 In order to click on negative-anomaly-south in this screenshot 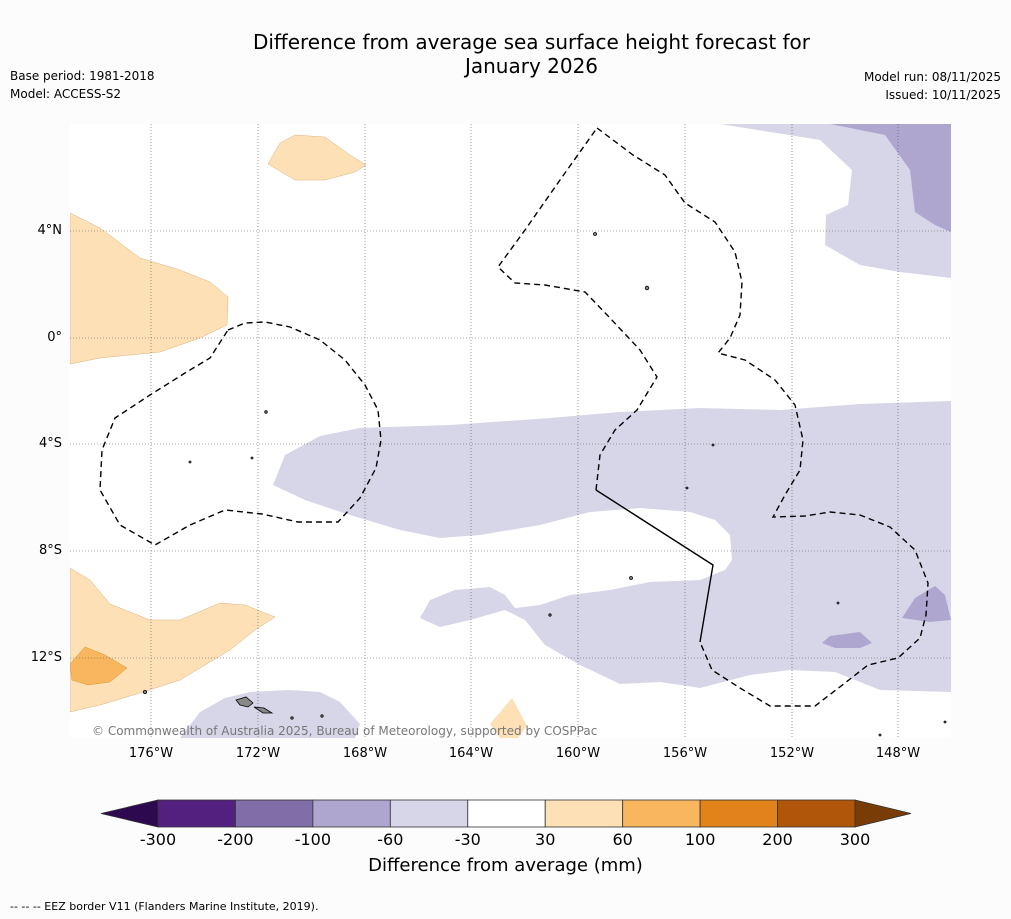, I will do `click(270, 714)`.